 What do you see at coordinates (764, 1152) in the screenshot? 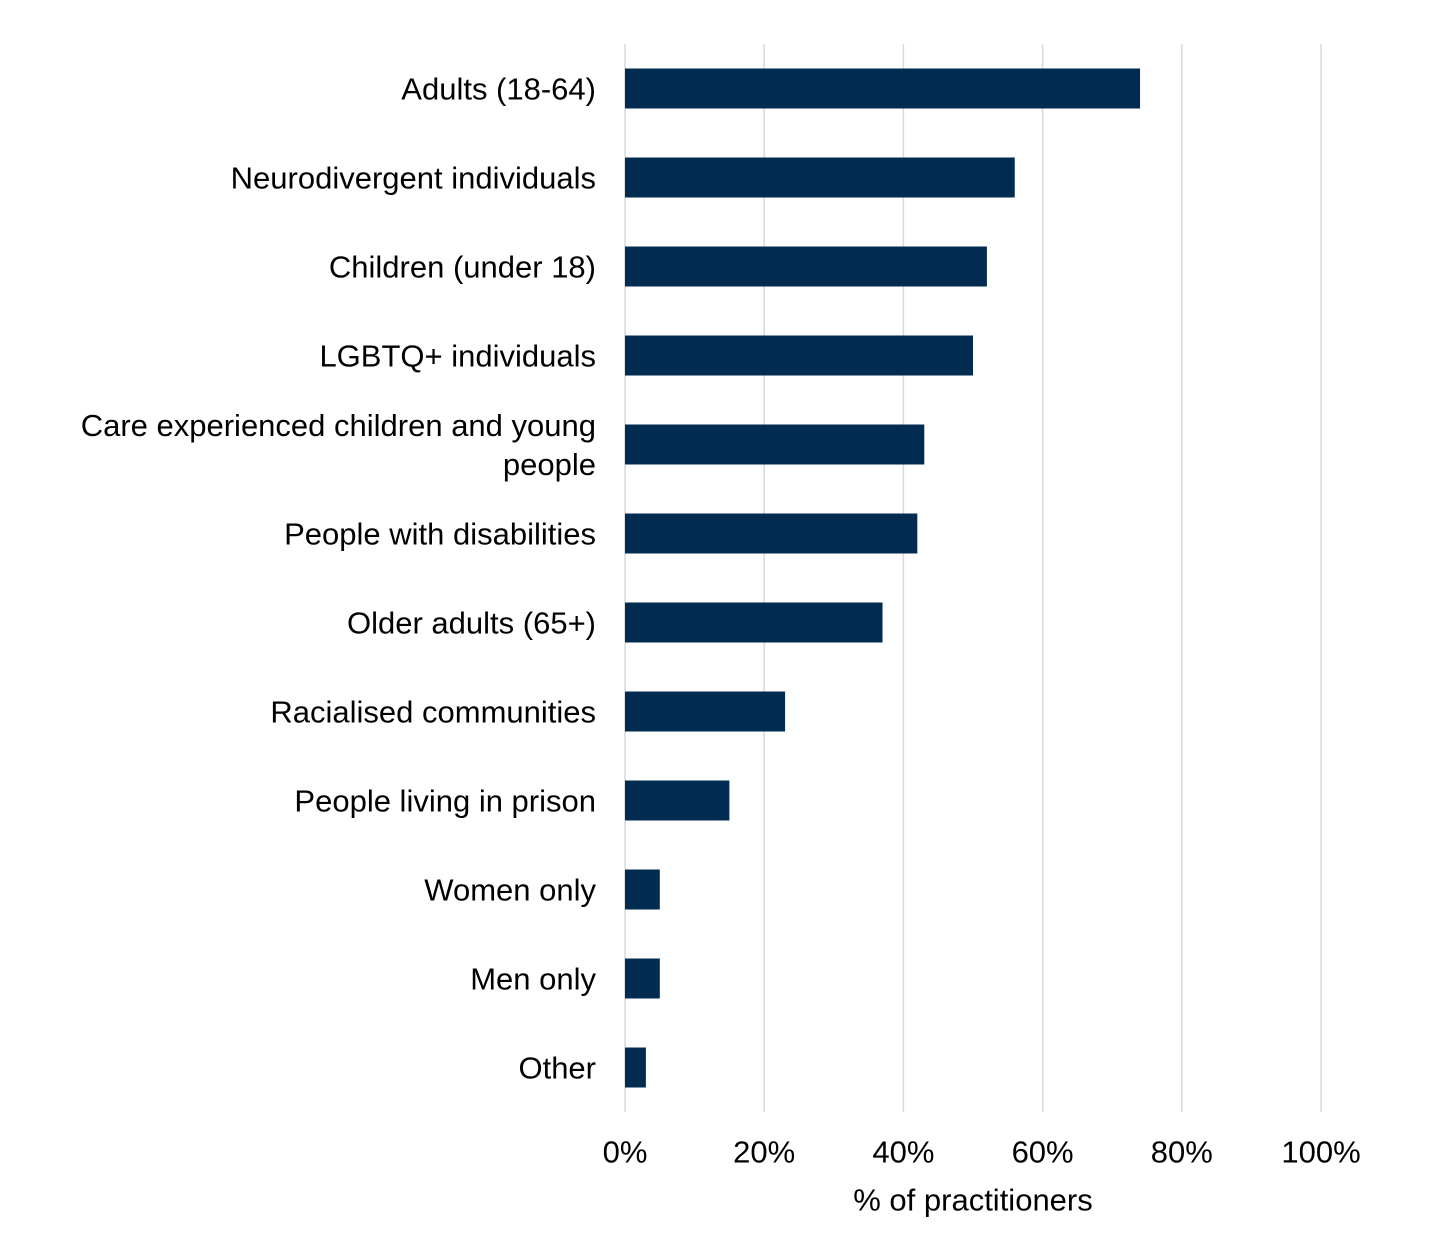
I see `x-tick-label: 20%` at bounding box center [764, 1152].